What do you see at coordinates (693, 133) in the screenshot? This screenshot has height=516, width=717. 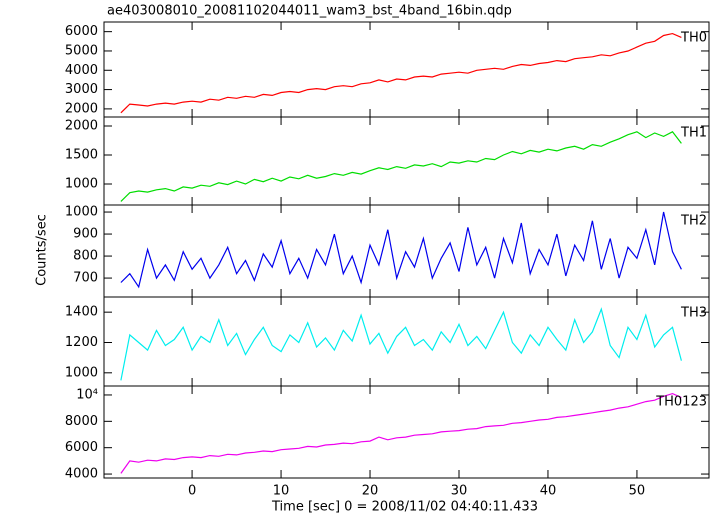 I see `panel-label: TH1` at bounding box center [693, 133].